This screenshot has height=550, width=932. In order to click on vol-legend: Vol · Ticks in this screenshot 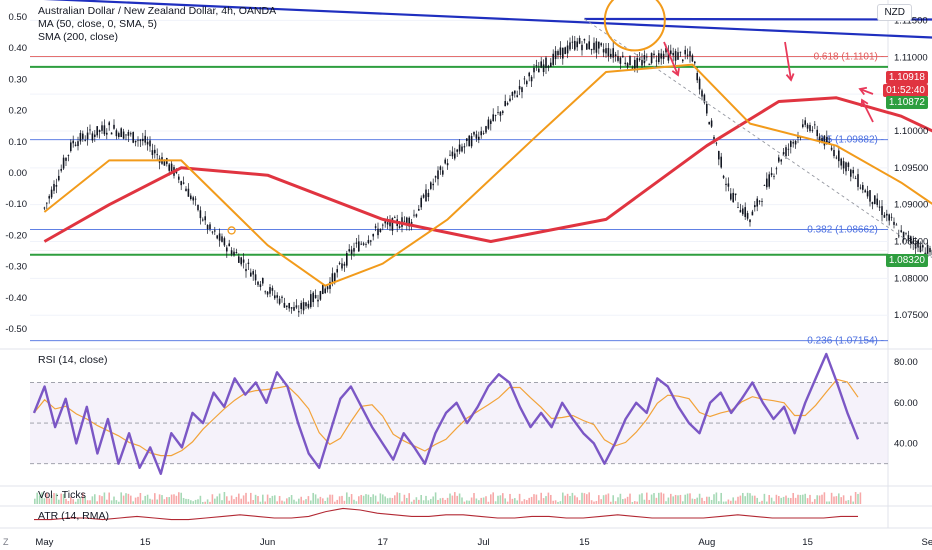, I will do `click(62, 495)`.